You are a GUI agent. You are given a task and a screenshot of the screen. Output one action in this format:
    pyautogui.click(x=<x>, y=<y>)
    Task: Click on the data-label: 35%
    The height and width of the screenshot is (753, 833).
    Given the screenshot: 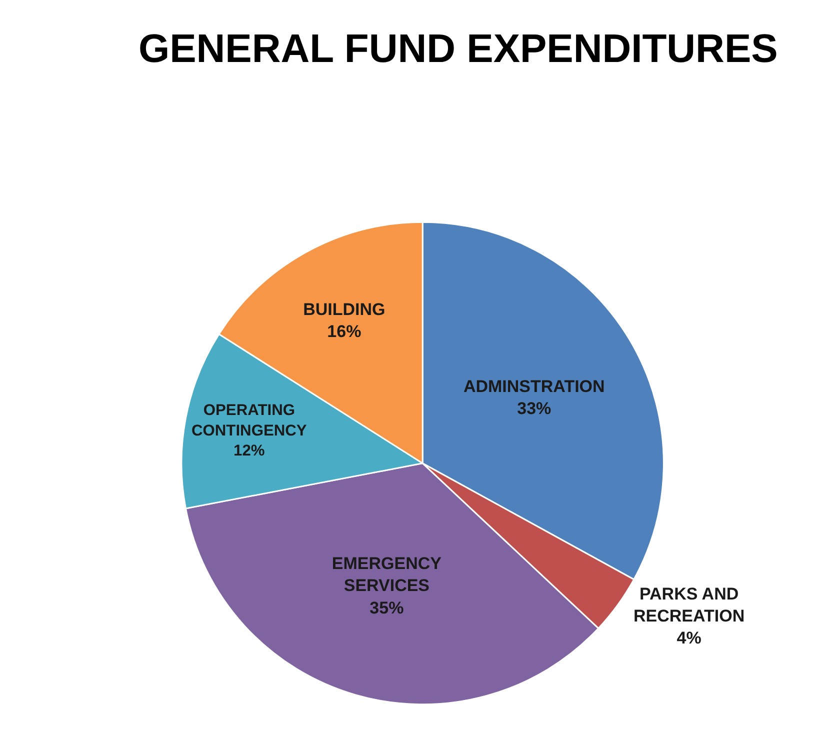 What is the action you would take?
    pyautogui.click(x=387, y=608)
    